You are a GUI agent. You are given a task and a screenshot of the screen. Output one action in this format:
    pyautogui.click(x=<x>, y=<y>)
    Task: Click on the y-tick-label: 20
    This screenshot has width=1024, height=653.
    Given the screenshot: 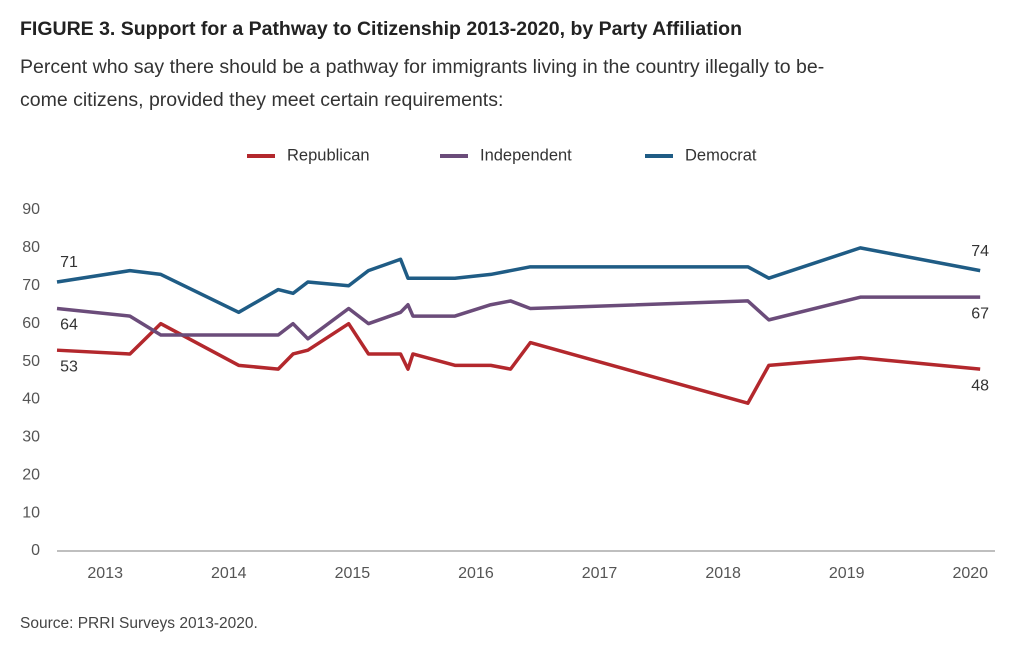 What is the action you would take?
    pyautogui.click(x=31, y=474)
    